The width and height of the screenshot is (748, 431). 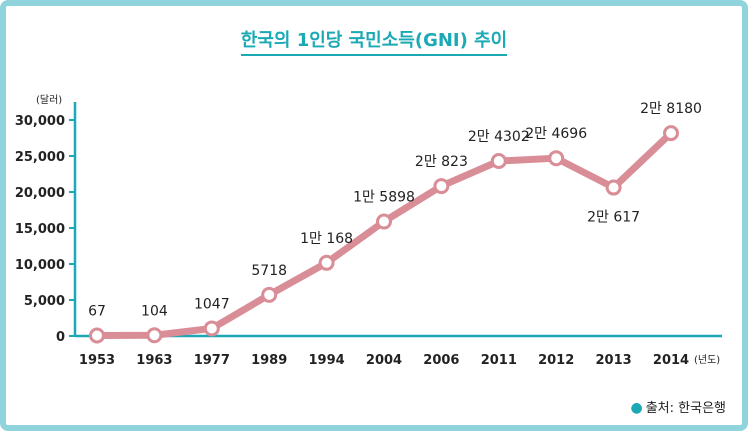 What do you see at coordinates (269, 360) in the screenshot?
I see `x-tick-label: 1989` at bounding box center [269, 360].